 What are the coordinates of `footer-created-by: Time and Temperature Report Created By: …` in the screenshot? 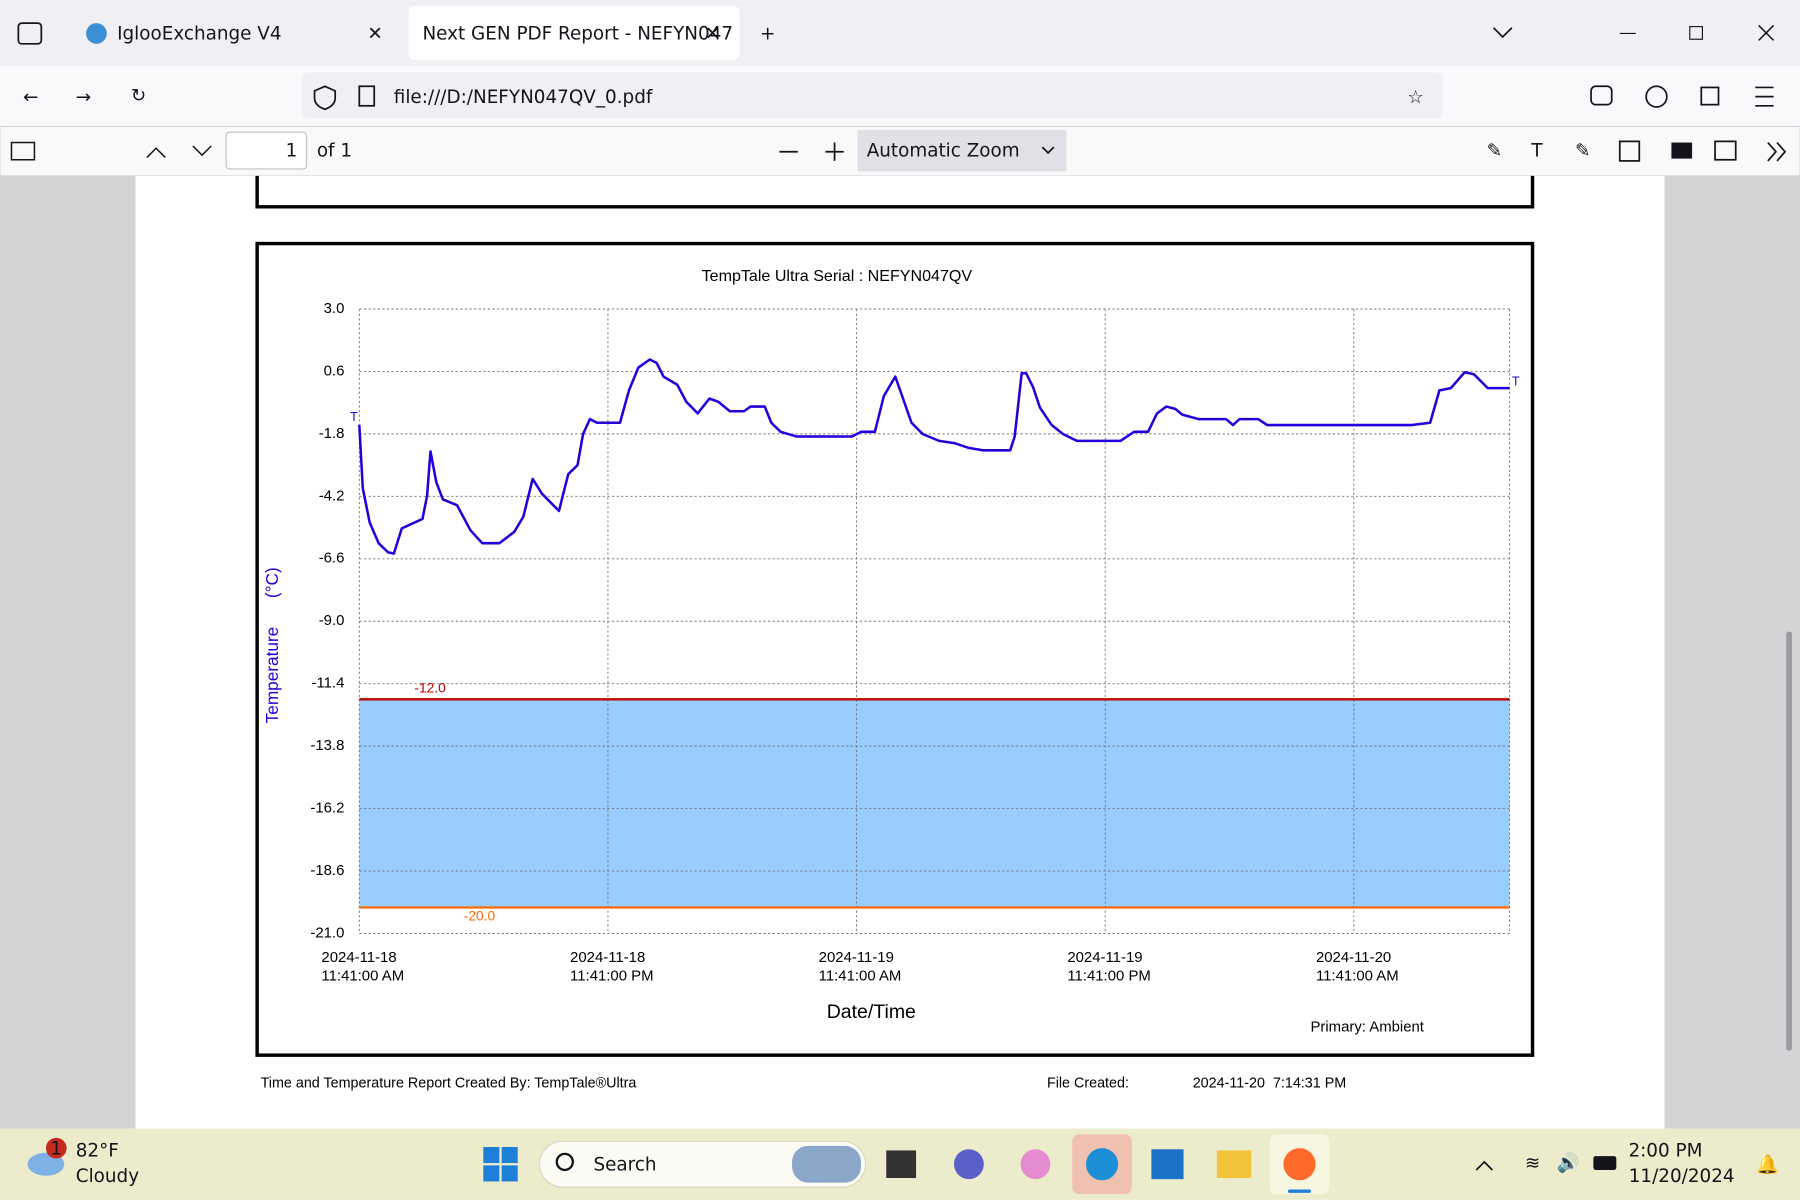 It's located at (449, 1084).